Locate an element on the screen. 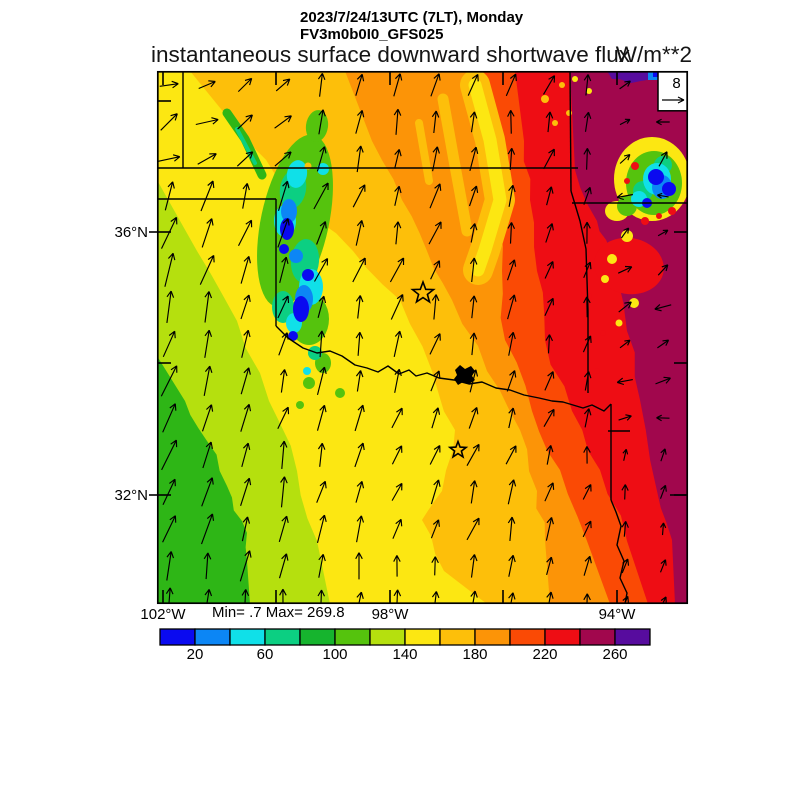  colorbar-tick-label: 260 is located at coordinates (615, 654).